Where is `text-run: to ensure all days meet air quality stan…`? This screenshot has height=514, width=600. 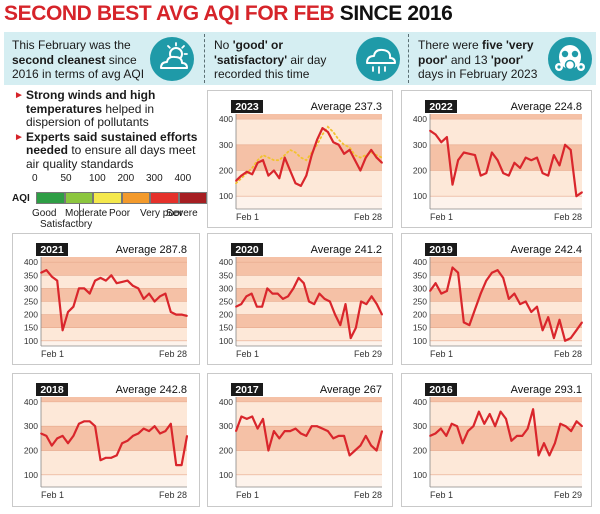
text-run: to ensure all days meet air quality stan… is located at coordinates (111, 157).